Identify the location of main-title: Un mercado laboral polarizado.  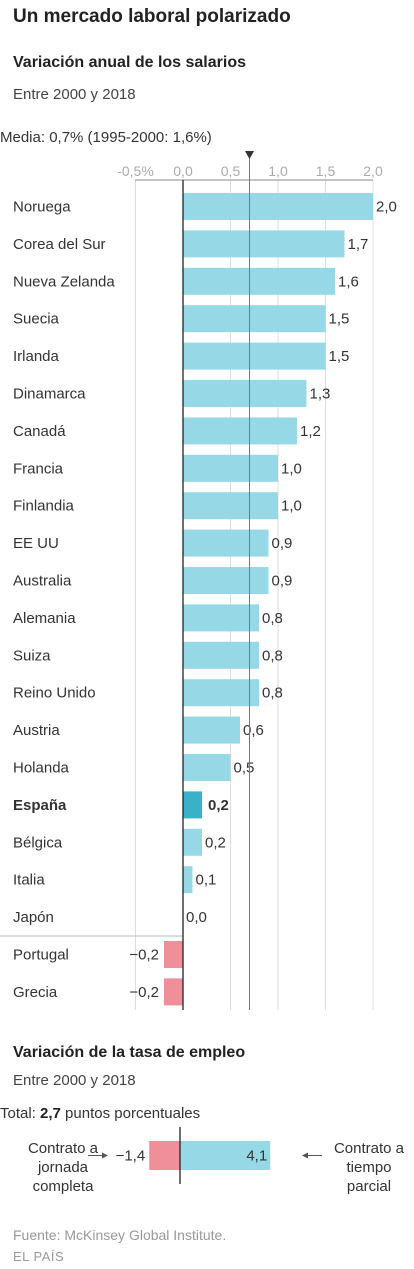
(152, 16).